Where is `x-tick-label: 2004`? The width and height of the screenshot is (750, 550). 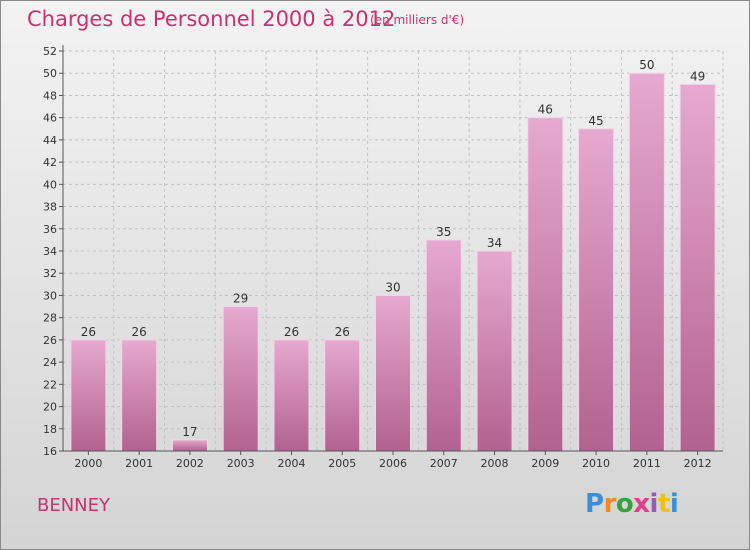
x-tick-label: 2004 is located at coordinates (291, 463).